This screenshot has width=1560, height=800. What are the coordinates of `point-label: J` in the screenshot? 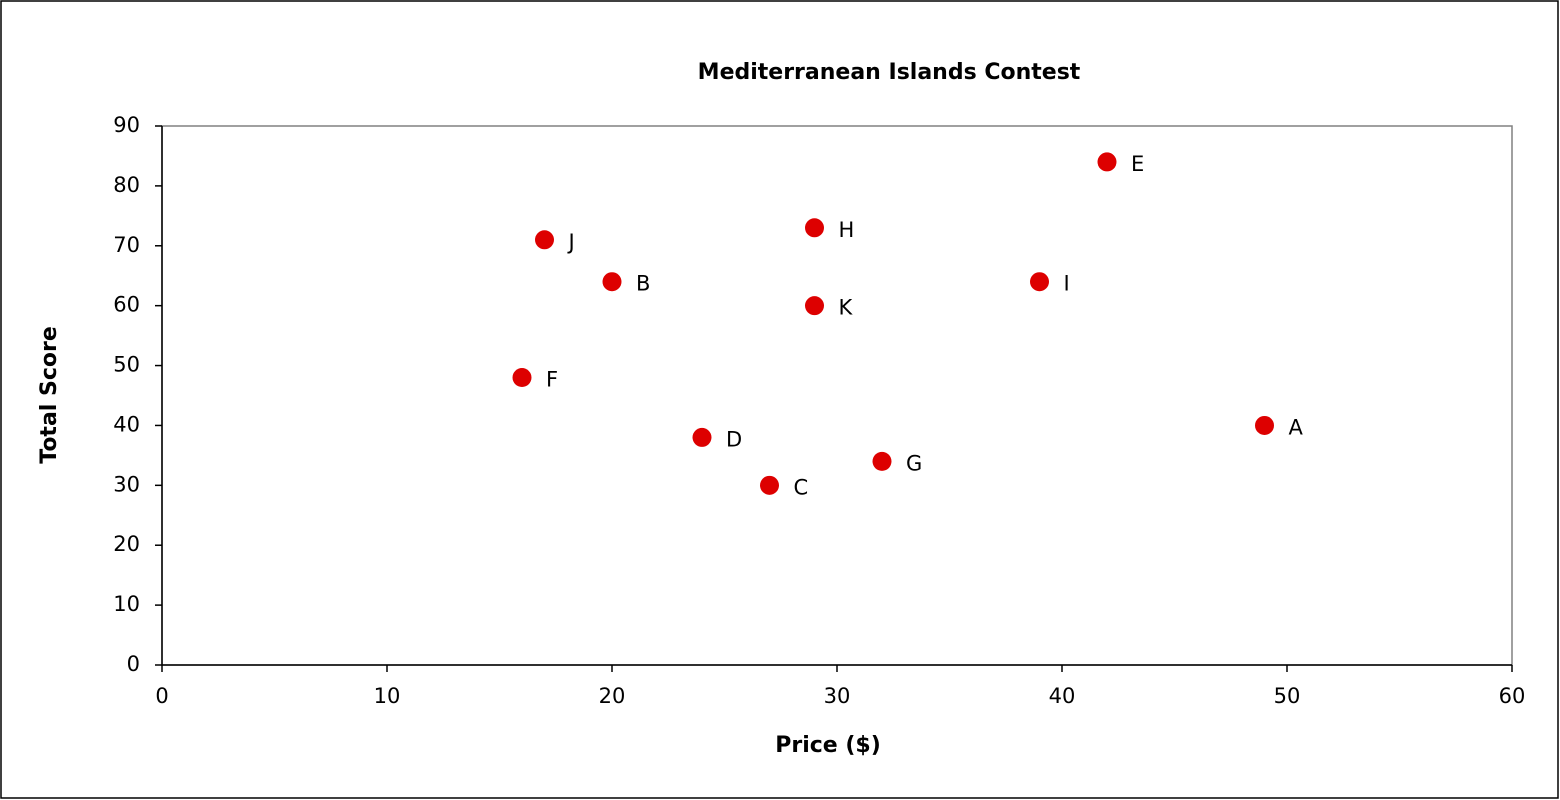 It's located at (571, 242).